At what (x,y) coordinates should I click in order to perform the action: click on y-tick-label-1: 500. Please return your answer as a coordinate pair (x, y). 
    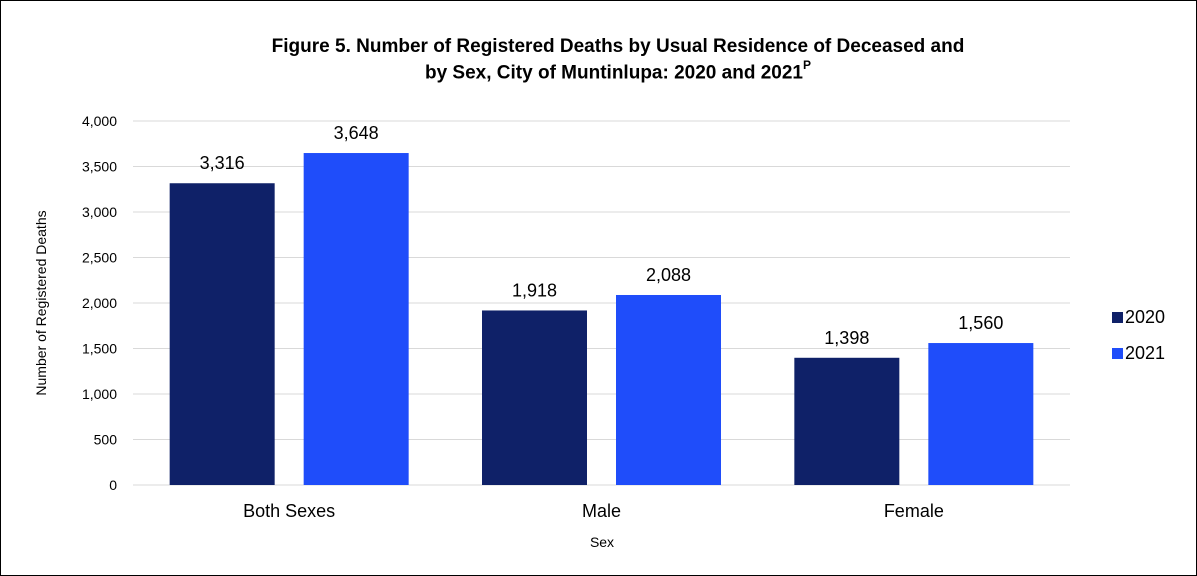
    Looking at the image, I should click on (106, 440).